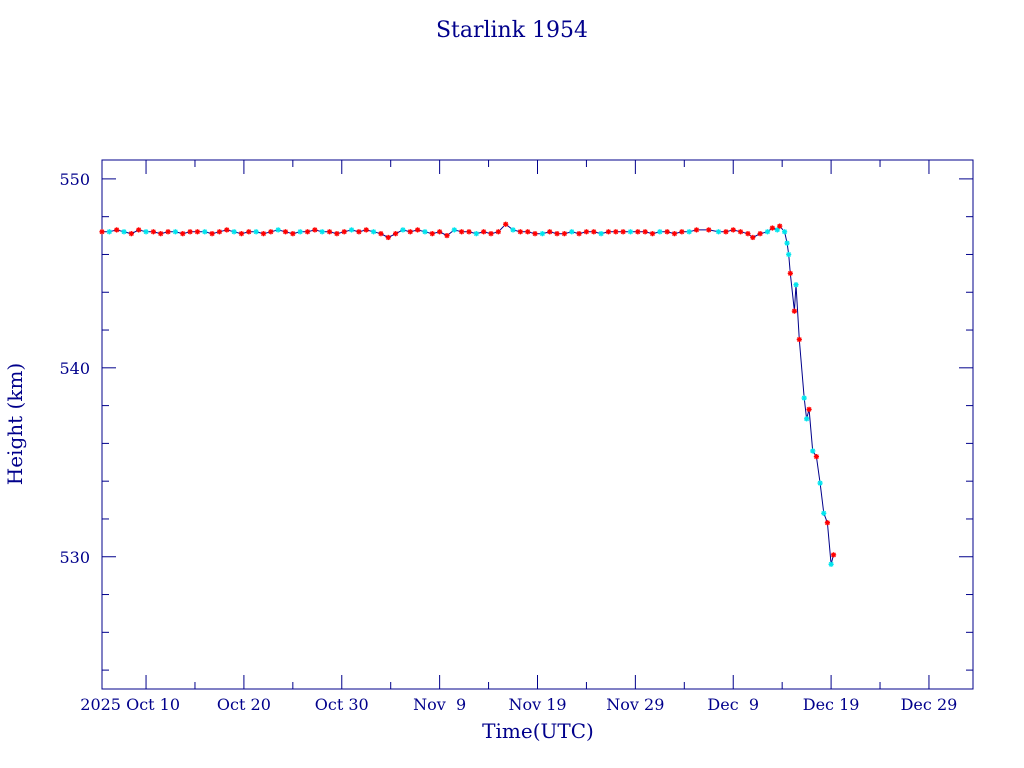 The height and width of the screenshot is (768, 1024). Describe the element at coordinates (74, 557) in the screenshot. I see `y-tick-label: 530` at that location.